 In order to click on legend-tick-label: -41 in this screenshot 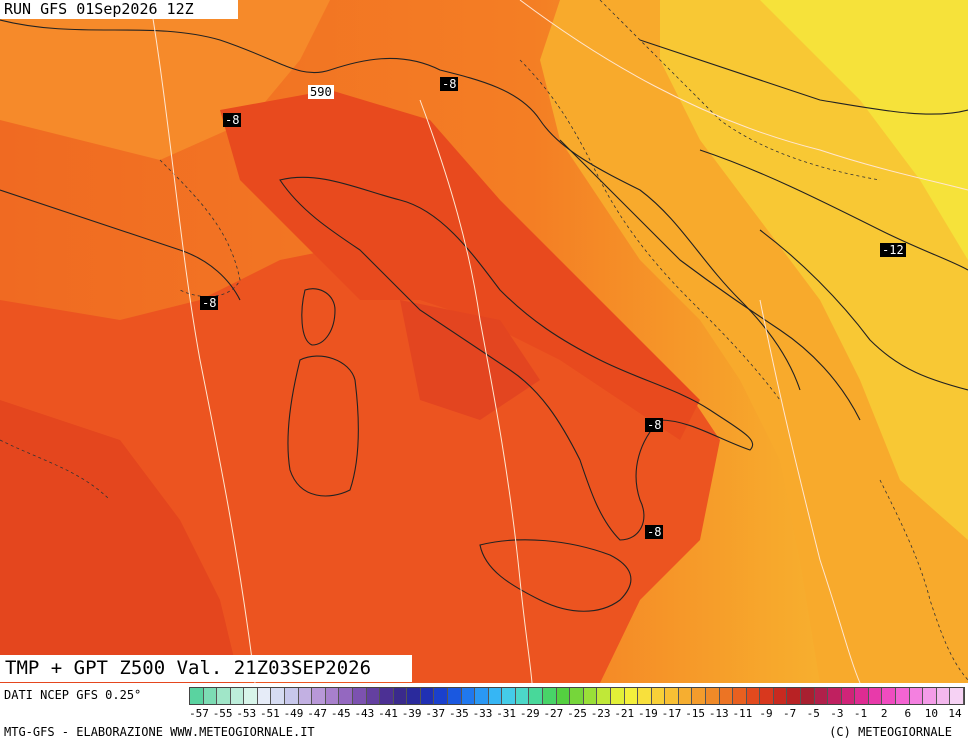, I will do `click(388, 713)`.